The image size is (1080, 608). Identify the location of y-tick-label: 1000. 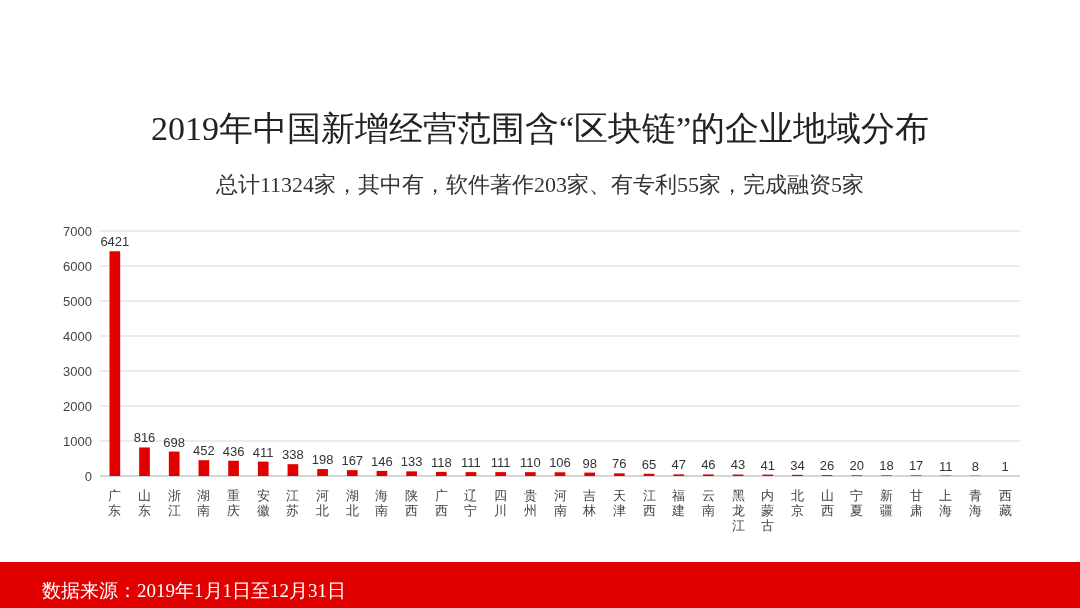
(77, 441).